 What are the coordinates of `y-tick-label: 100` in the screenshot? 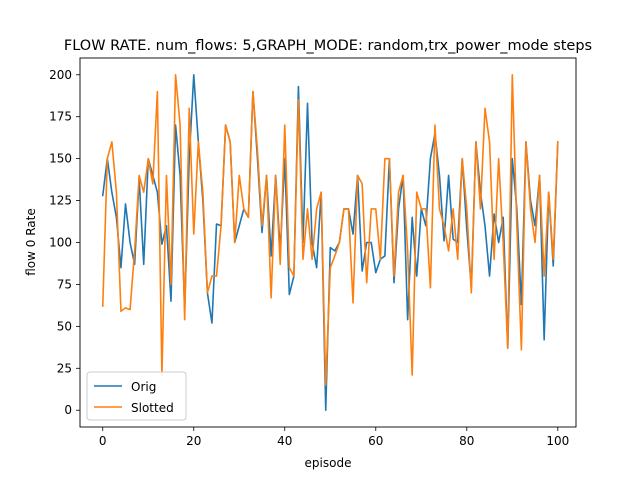 It's located at (60, 243).